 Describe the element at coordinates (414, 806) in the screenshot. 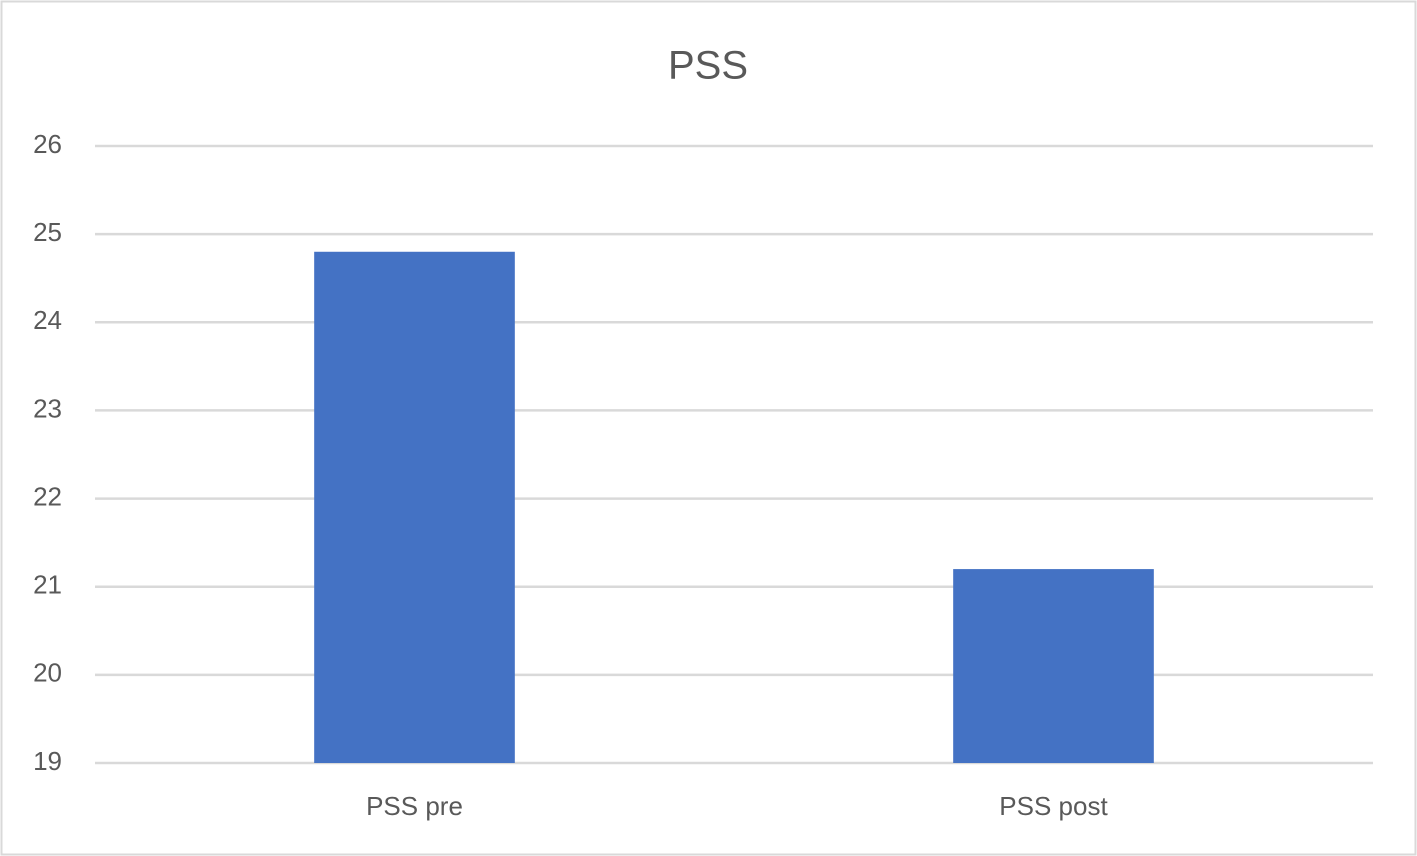

I see `x-tick-label: PSS pre` at that location.